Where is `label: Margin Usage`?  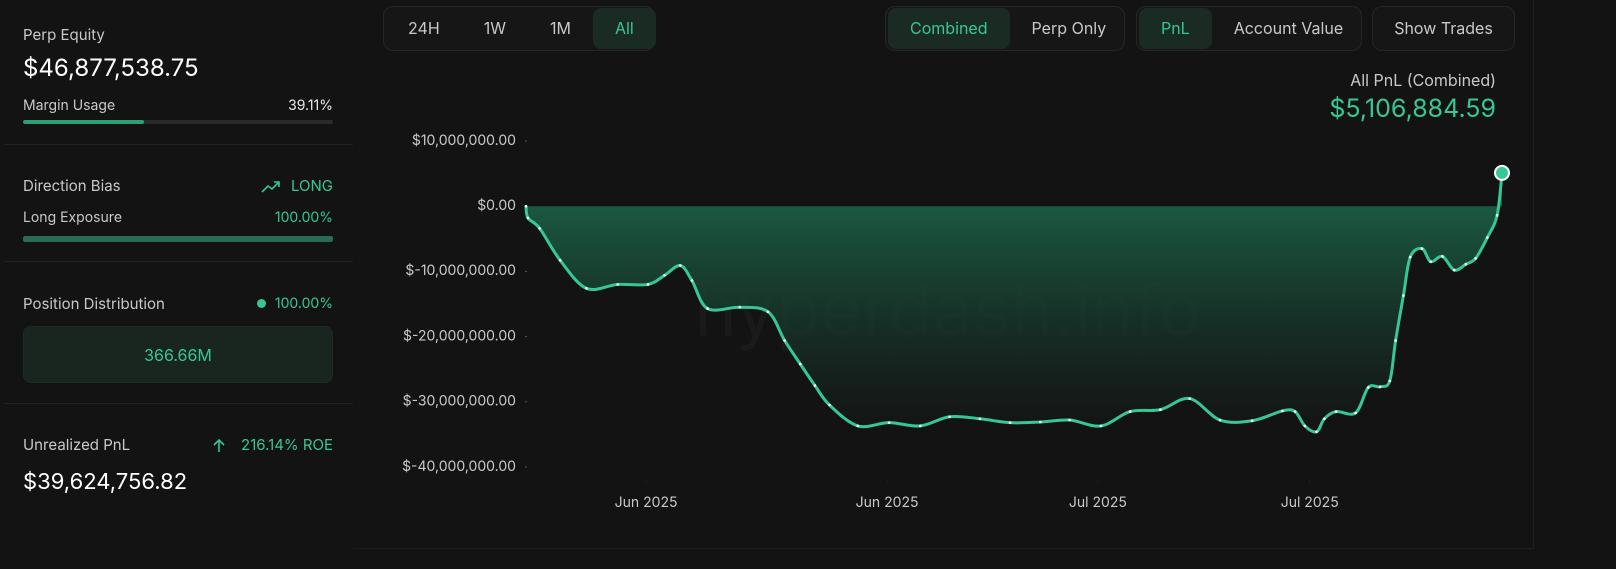
label: Margin Usage is located at coordinates (69, 105).